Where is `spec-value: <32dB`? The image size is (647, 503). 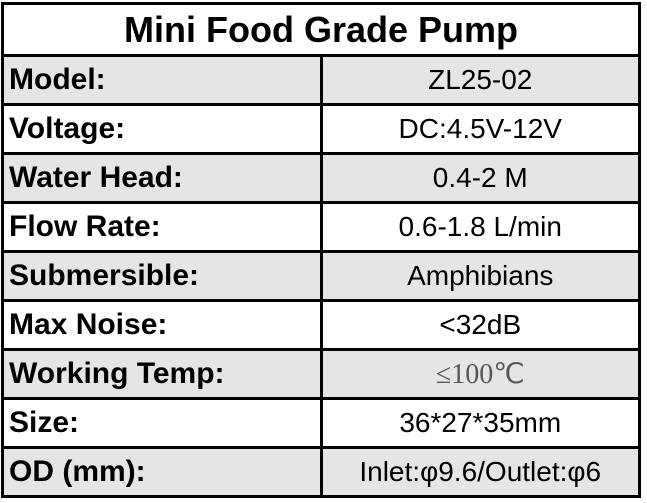 spec-value: <32dB is located at coordinates (480, 325).